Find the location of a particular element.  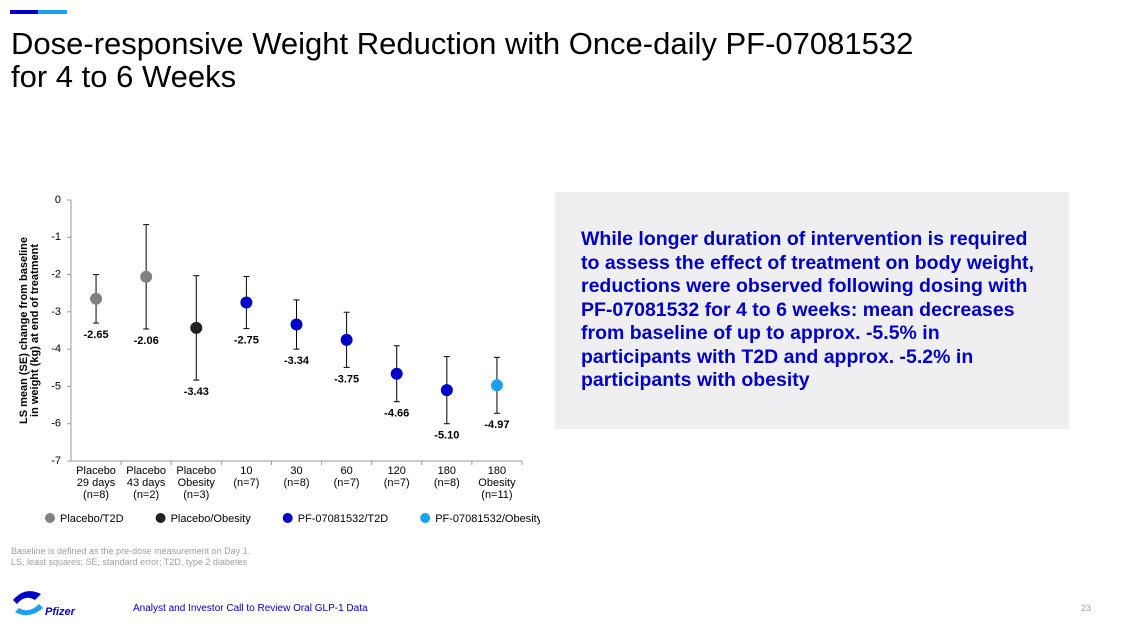

data-label: -3.75 is located at coordinates (346, 379).